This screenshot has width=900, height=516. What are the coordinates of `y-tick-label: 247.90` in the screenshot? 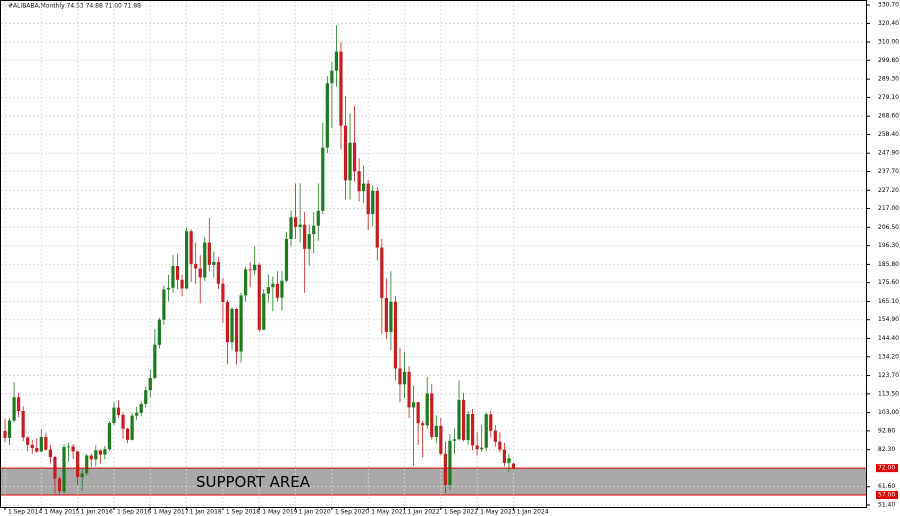 It's located at (888, 153).